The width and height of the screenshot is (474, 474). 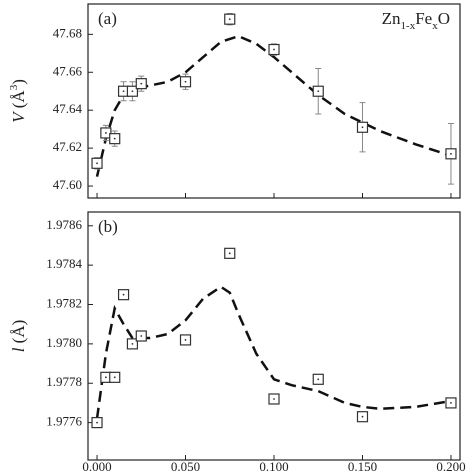 What do you see at coordinates (18, 349) in the screenshot?
I see `y-axis-title-part: l` at bounding box center [18, 349].